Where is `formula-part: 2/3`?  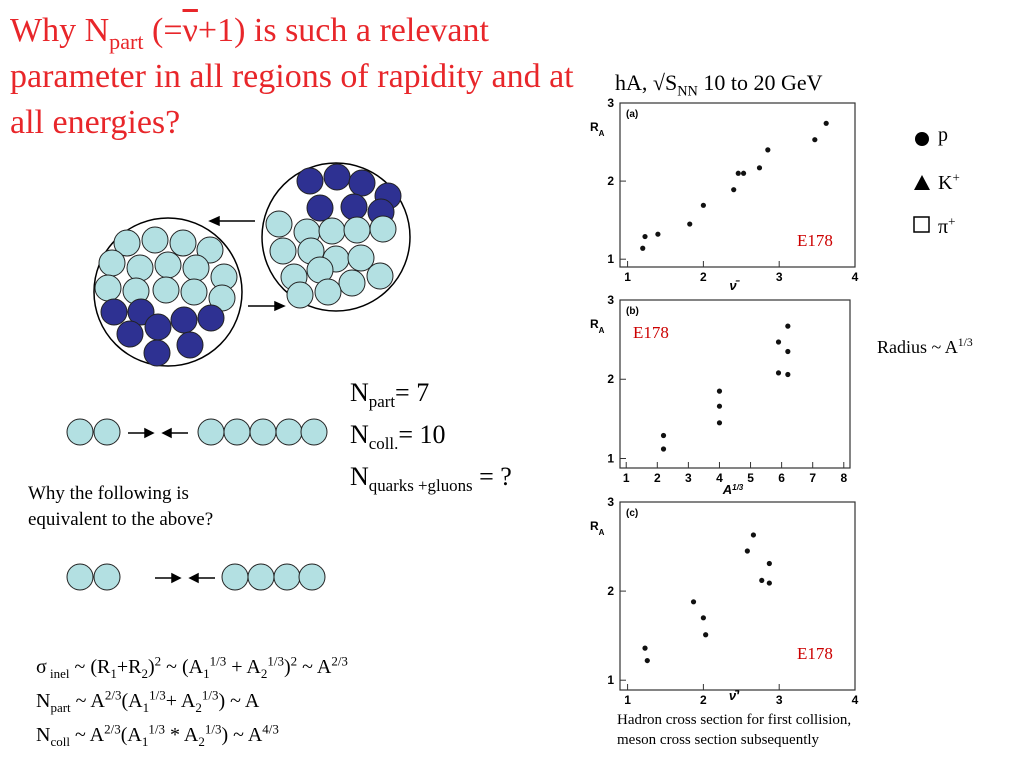
formula-part: 2/3 is located at coordinates (113, 695).